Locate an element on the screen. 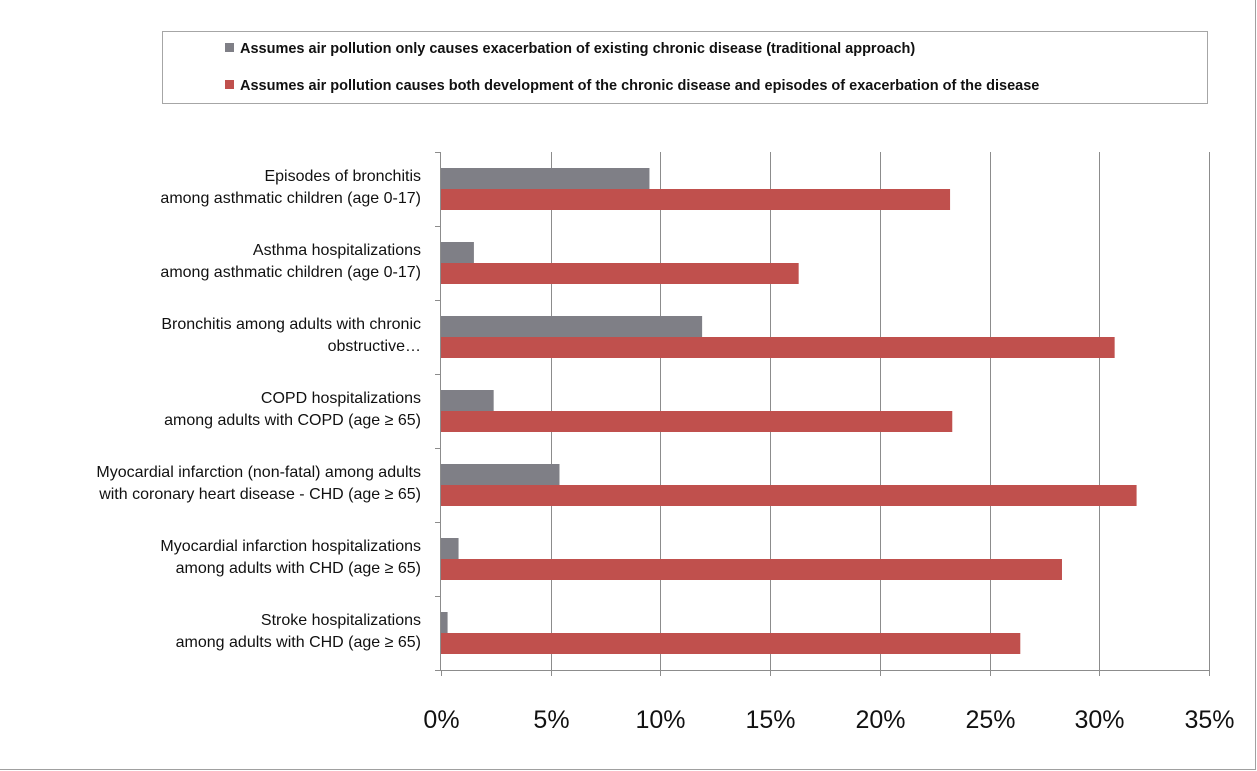  bar-series1-cat2 is located at coordinates (457, 252).